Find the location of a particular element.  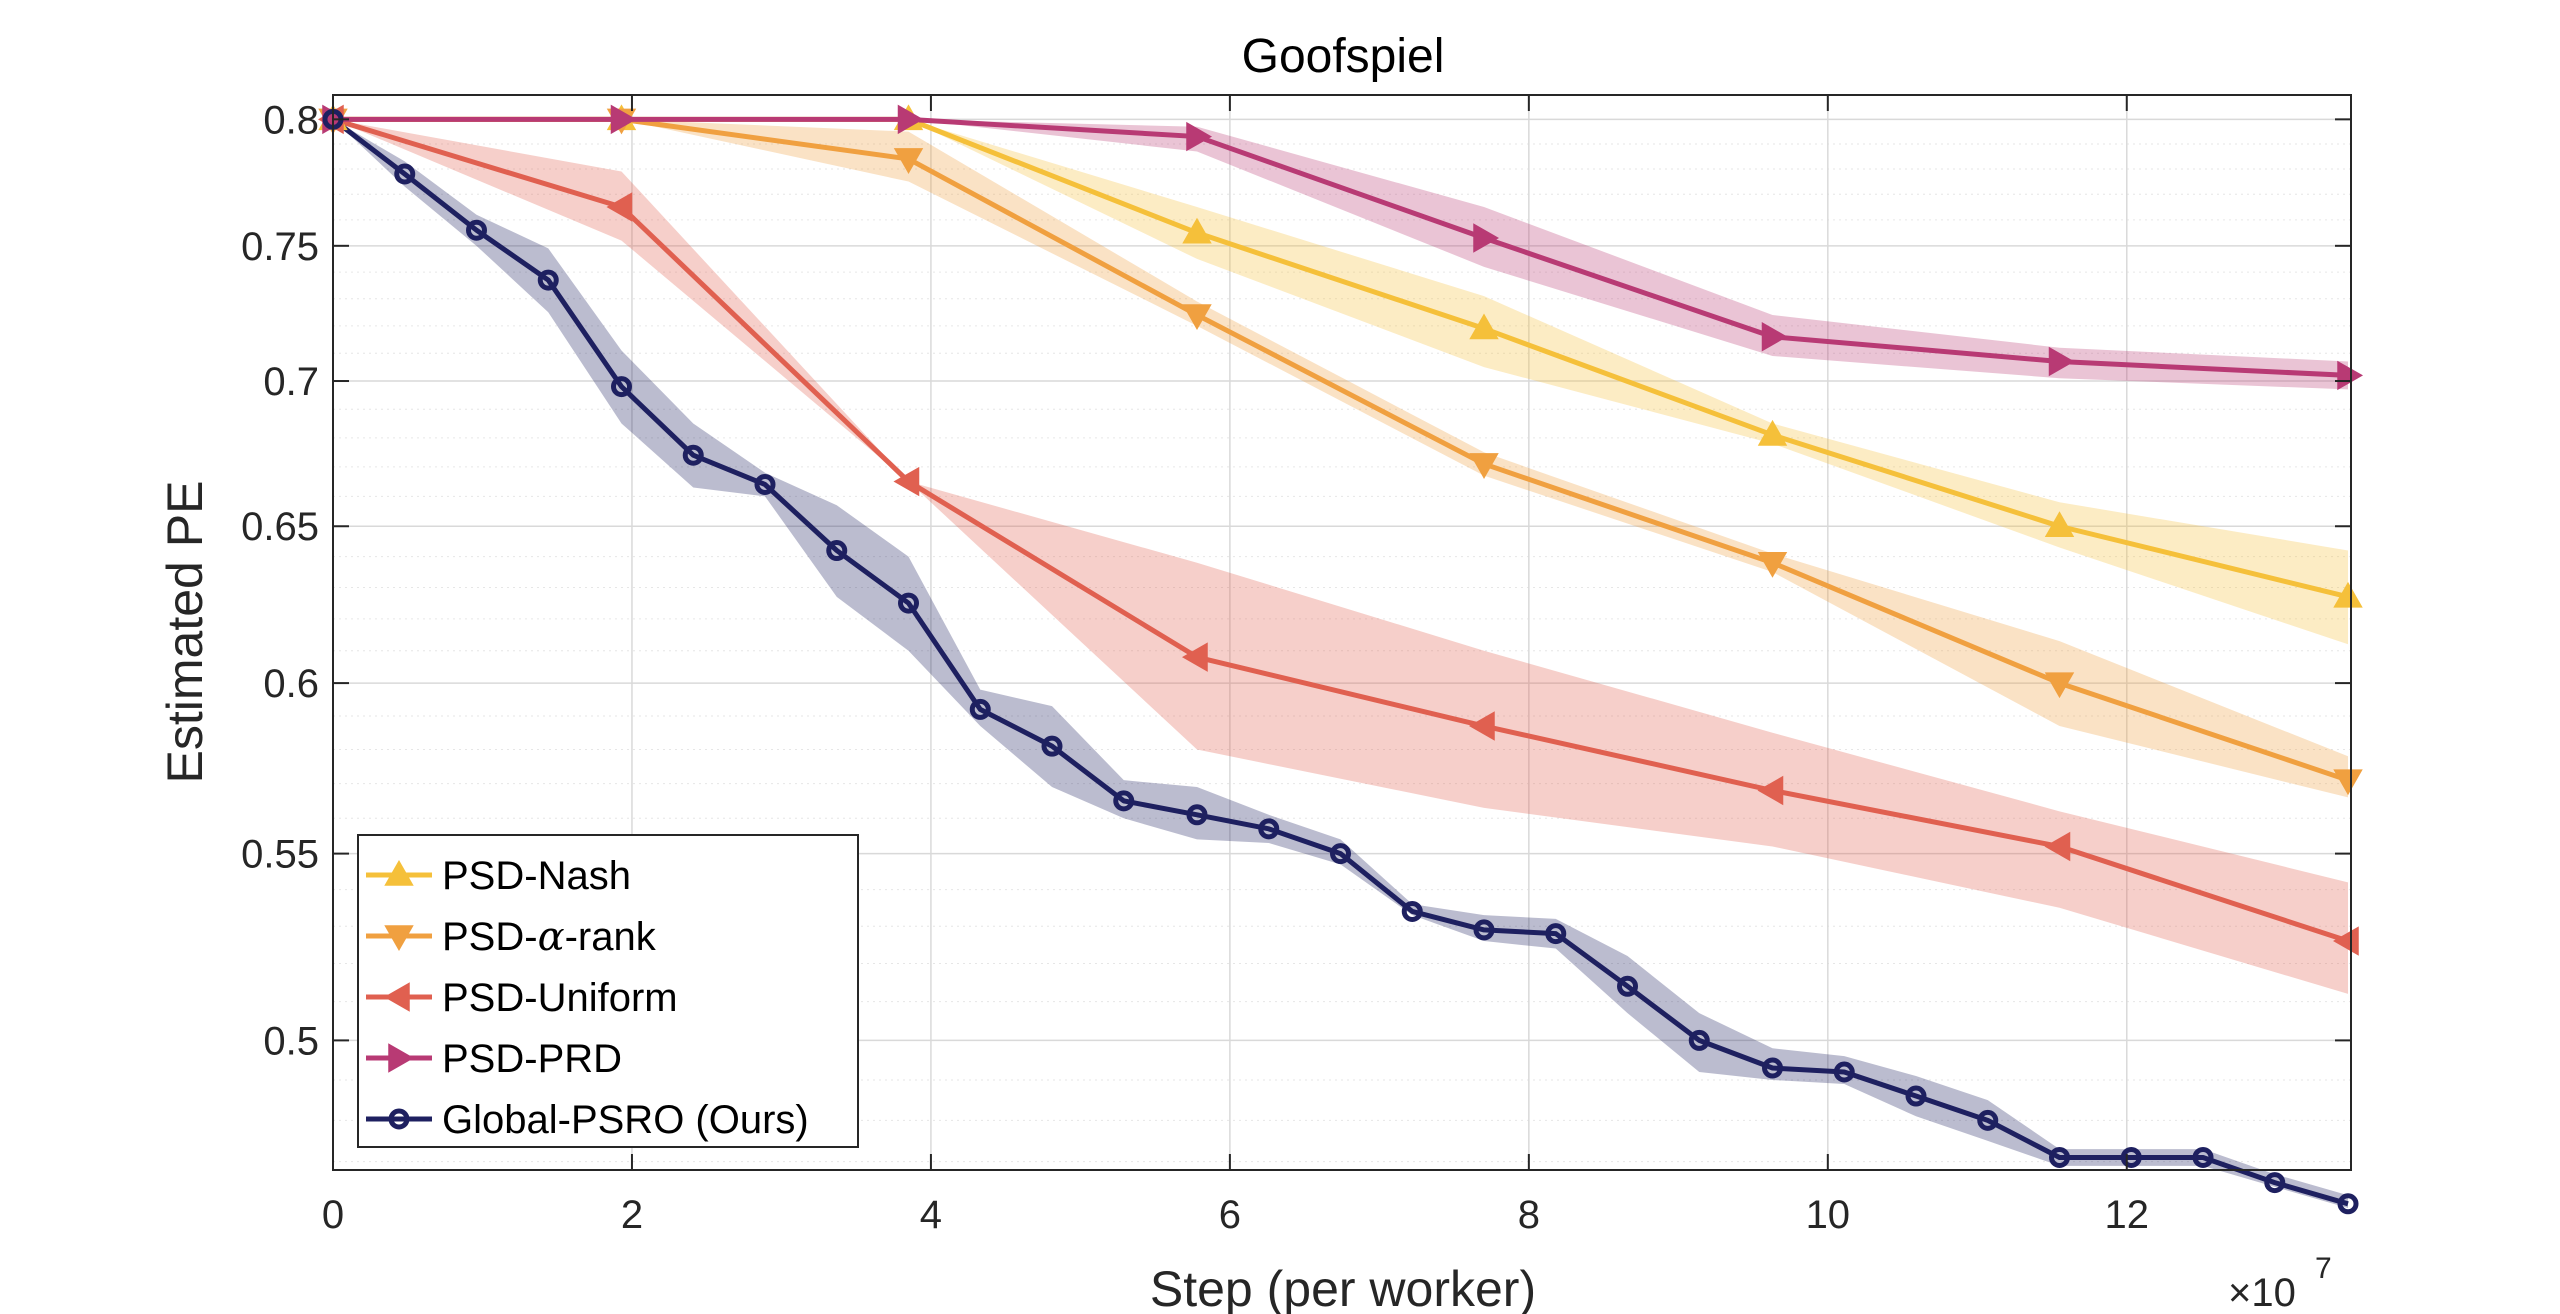

legend-item-psd-uniform: PSD-Uniform is located at coordinates (522, 998).